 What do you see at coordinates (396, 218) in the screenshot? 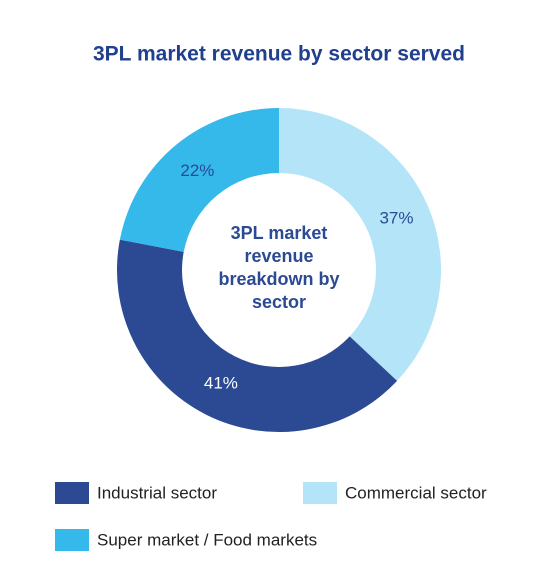
I see `value-label: 37%` at bounding box center [396, 218].